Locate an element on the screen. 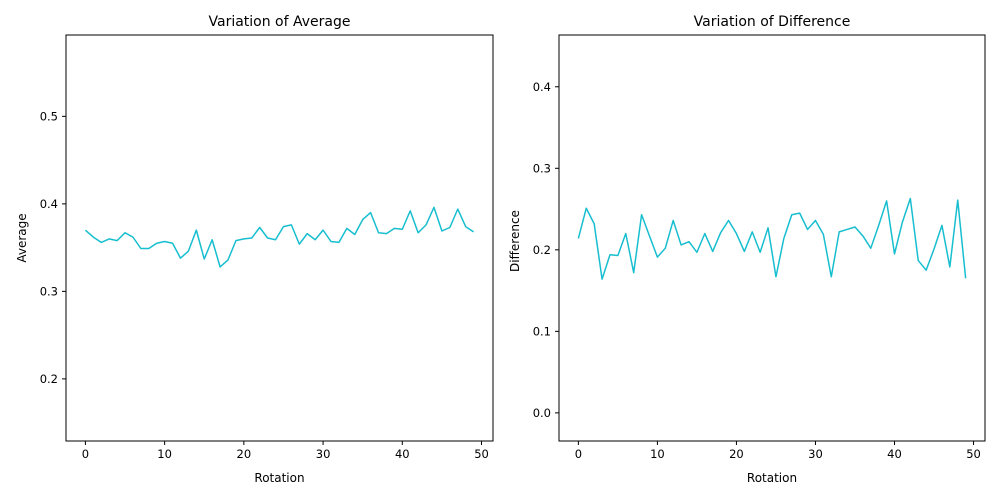 Image resolution: width=1000 pixels, height=500 pixels. difference-chart-title: Variation of Difference is located at coordinates (772, 22).